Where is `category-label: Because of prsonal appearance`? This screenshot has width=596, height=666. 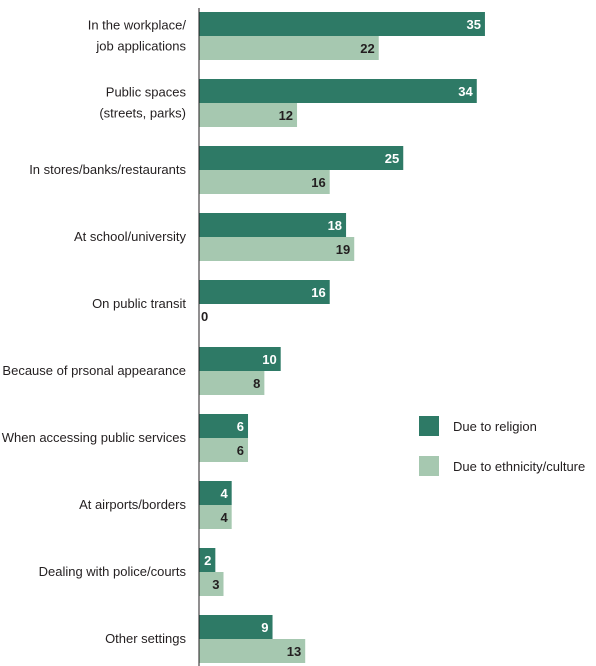 category-label: Because of prsonal appearance is located at coordinates (94, 370).